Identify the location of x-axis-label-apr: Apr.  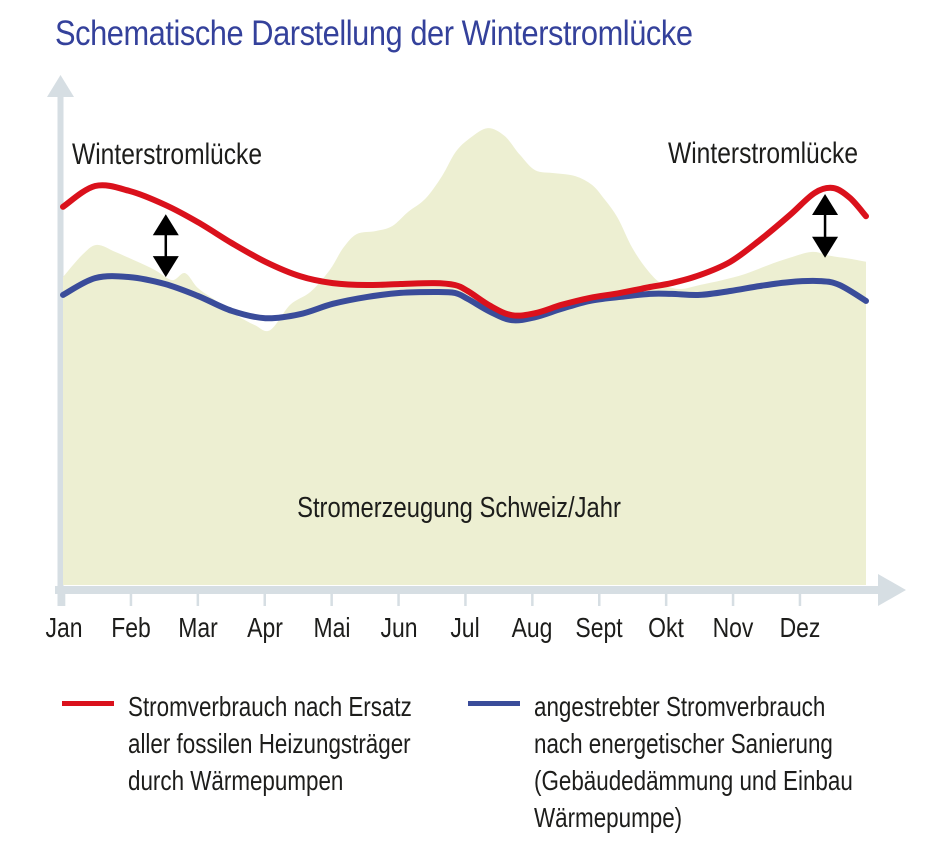
(264, 627).